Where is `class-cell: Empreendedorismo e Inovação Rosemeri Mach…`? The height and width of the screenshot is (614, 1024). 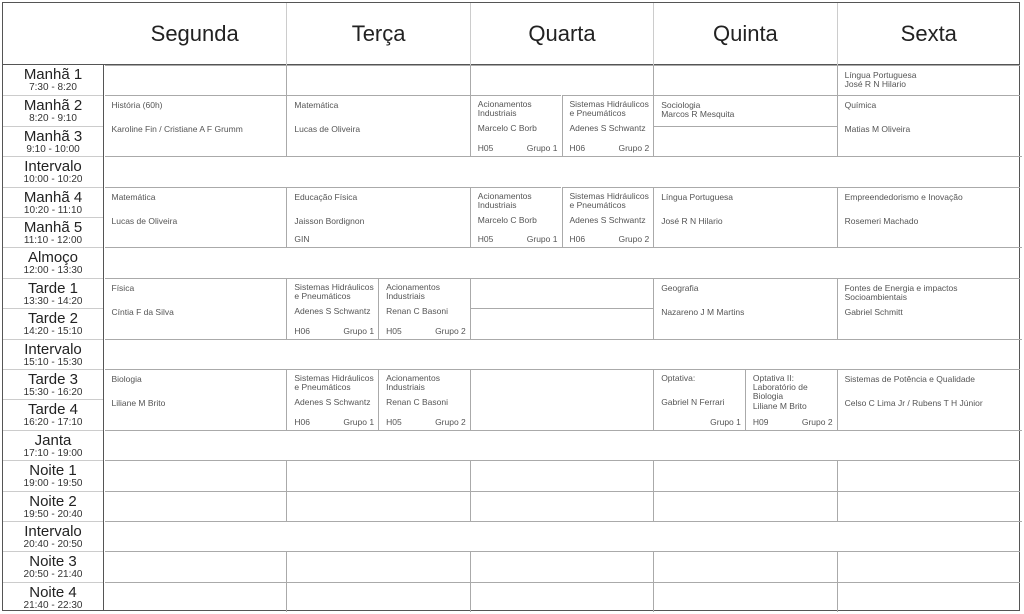
class-cell: Empreendedorismo e Inovação Rosemeri Mach… is located at coordinates (928, 217).